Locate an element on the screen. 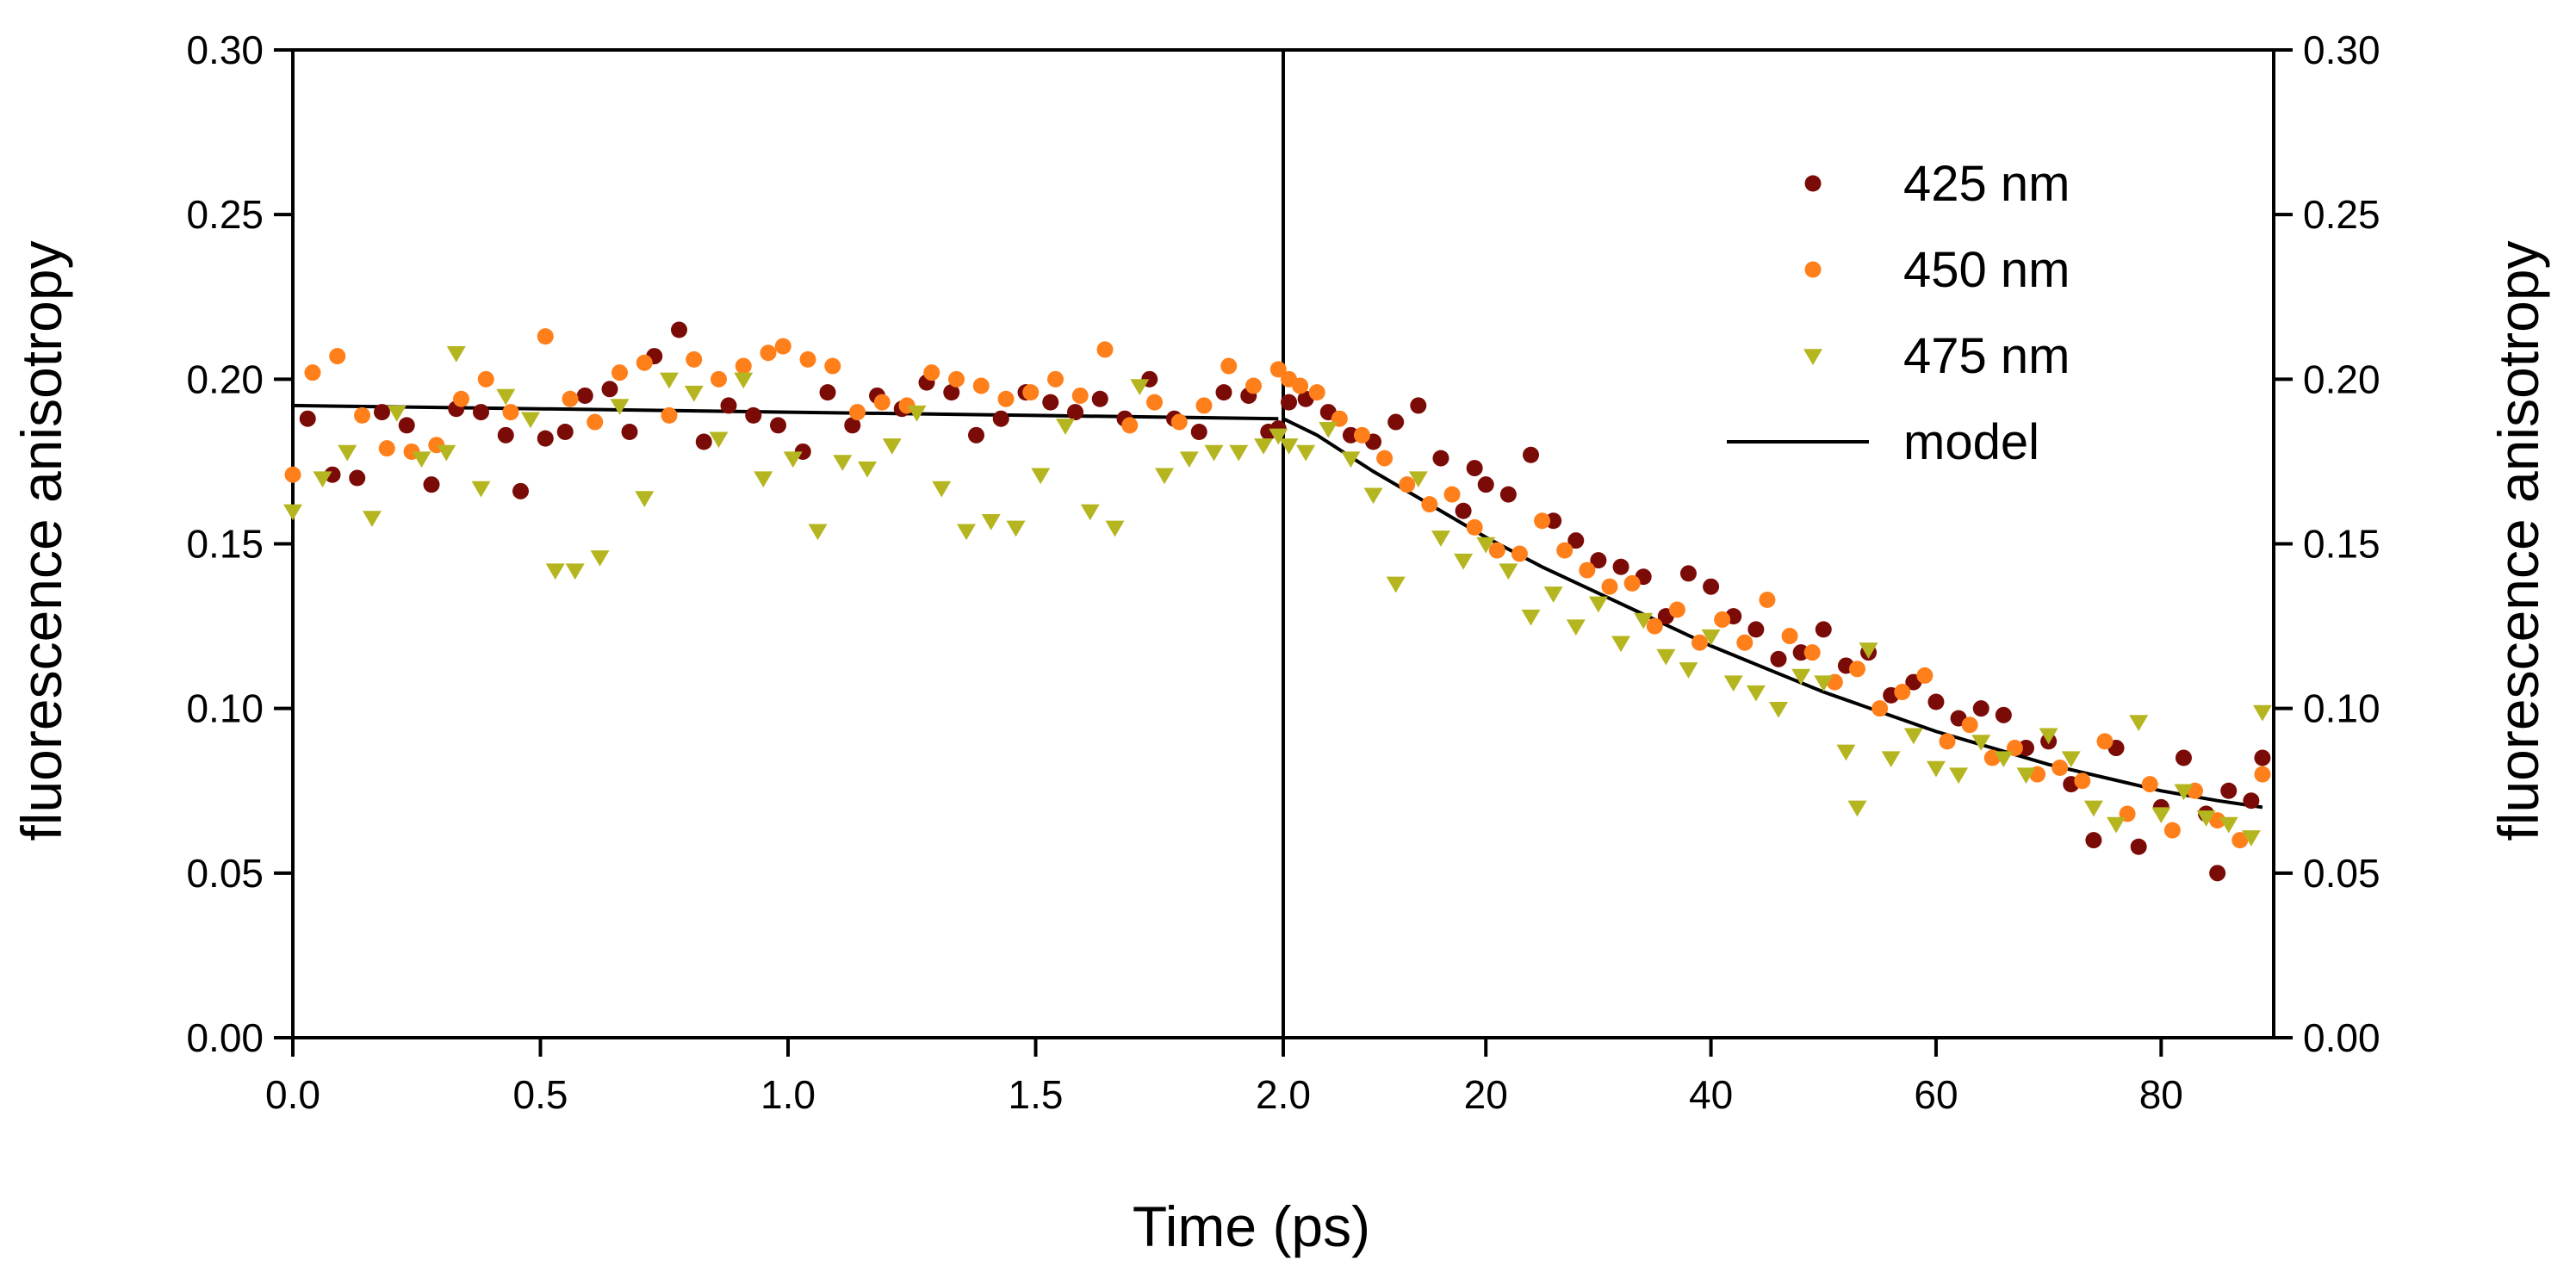  x-axis-title: Time (ps) is located at coordinates (1251, 1226).